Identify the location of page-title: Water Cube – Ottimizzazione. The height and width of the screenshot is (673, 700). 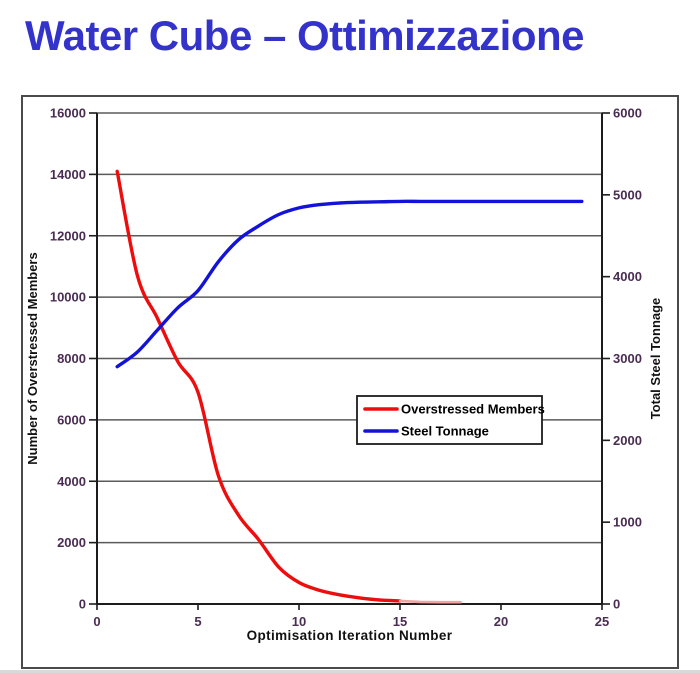
(305, 35).